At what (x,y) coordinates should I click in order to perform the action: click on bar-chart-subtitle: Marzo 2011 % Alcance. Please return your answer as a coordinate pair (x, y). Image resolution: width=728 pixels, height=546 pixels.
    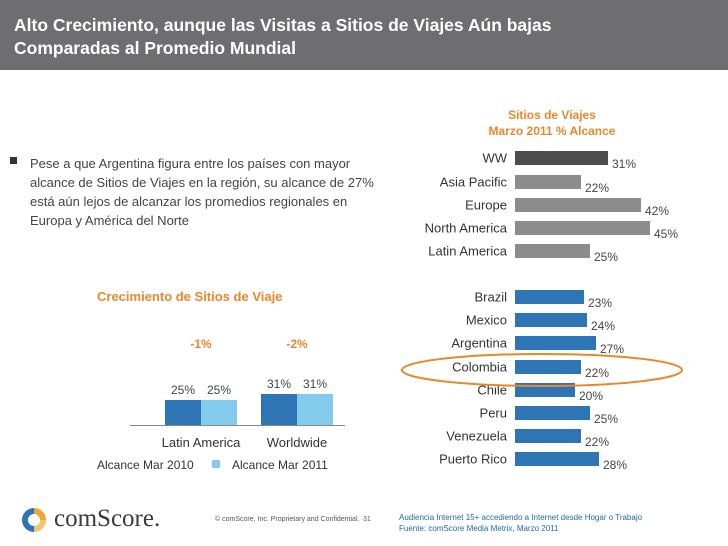
    Looking at the image, I should click on (552, 131).